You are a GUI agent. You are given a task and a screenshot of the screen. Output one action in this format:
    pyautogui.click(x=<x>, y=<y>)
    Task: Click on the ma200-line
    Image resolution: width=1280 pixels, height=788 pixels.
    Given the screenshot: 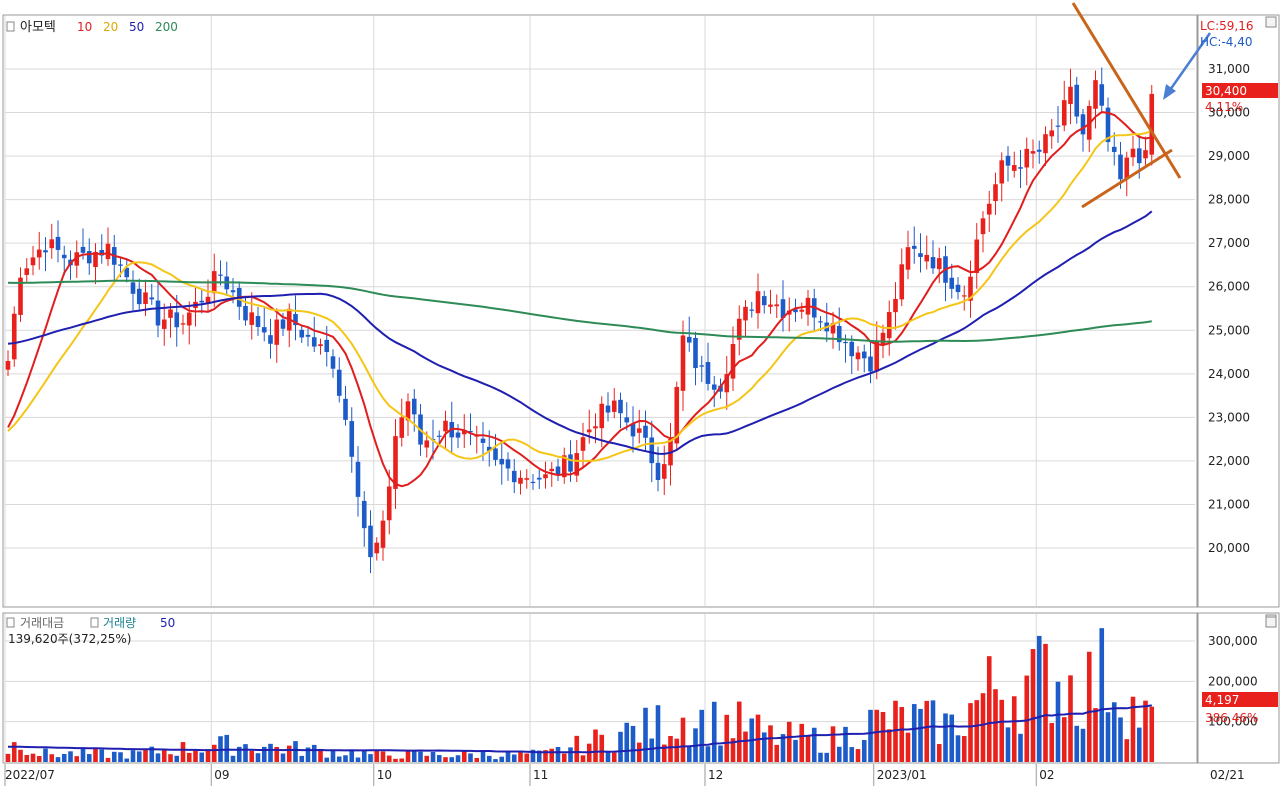 What is the action you would take?
    pyautogui.click(x=579, y=311)
    